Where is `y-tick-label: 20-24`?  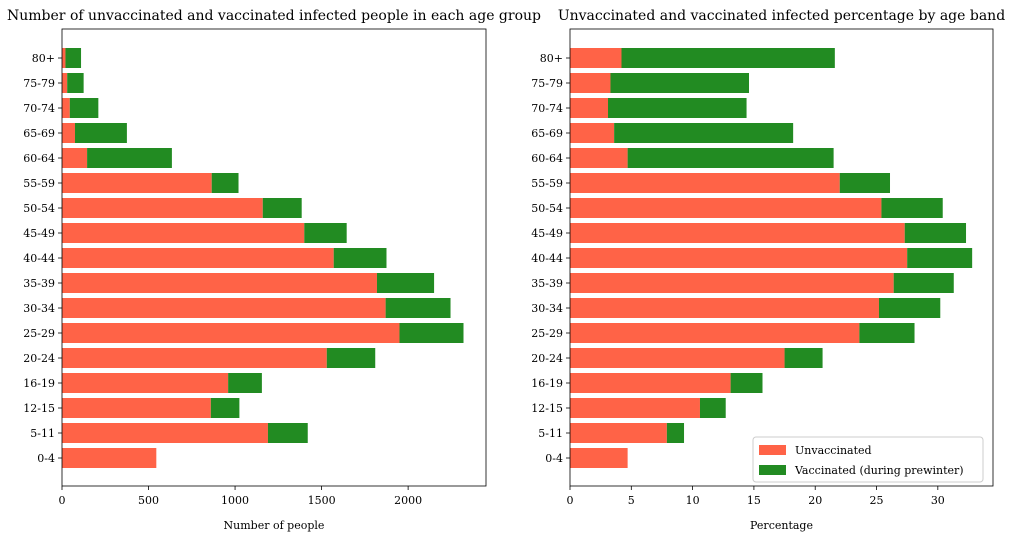
y-tick-label: 20-24 is located at coordinates (547, 358).